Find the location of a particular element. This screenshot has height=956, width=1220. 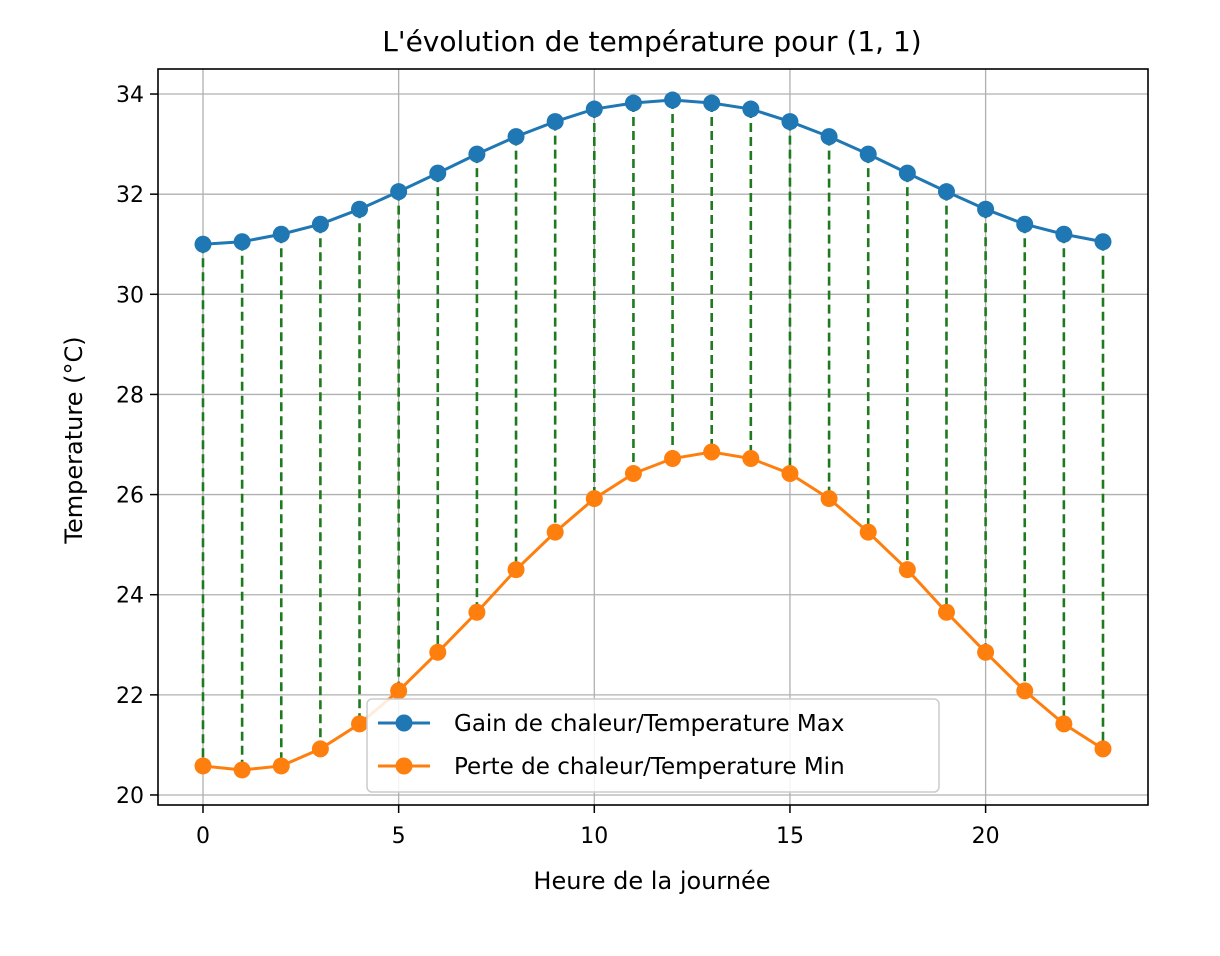

y-tick-label: 34 is located at coordinates (130, 95).